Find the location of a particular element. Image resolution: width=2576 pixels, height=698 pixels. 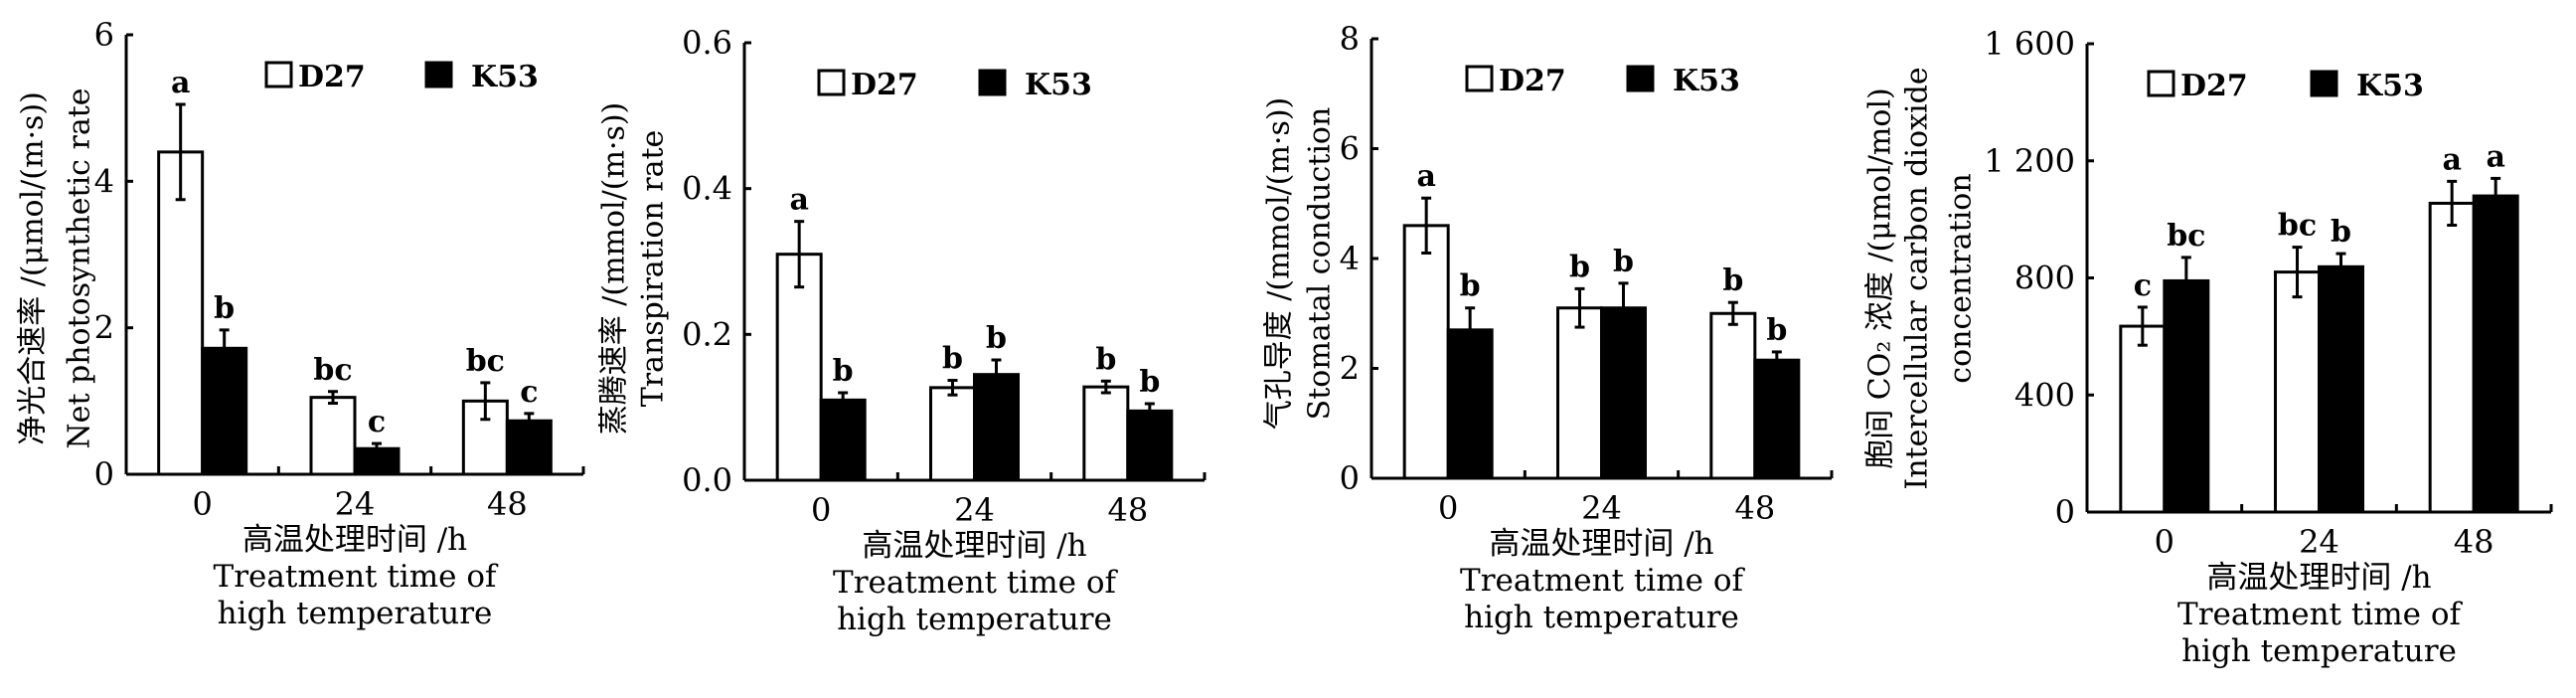

y-axis-title: concentration is located at coordinates (1961, 278).